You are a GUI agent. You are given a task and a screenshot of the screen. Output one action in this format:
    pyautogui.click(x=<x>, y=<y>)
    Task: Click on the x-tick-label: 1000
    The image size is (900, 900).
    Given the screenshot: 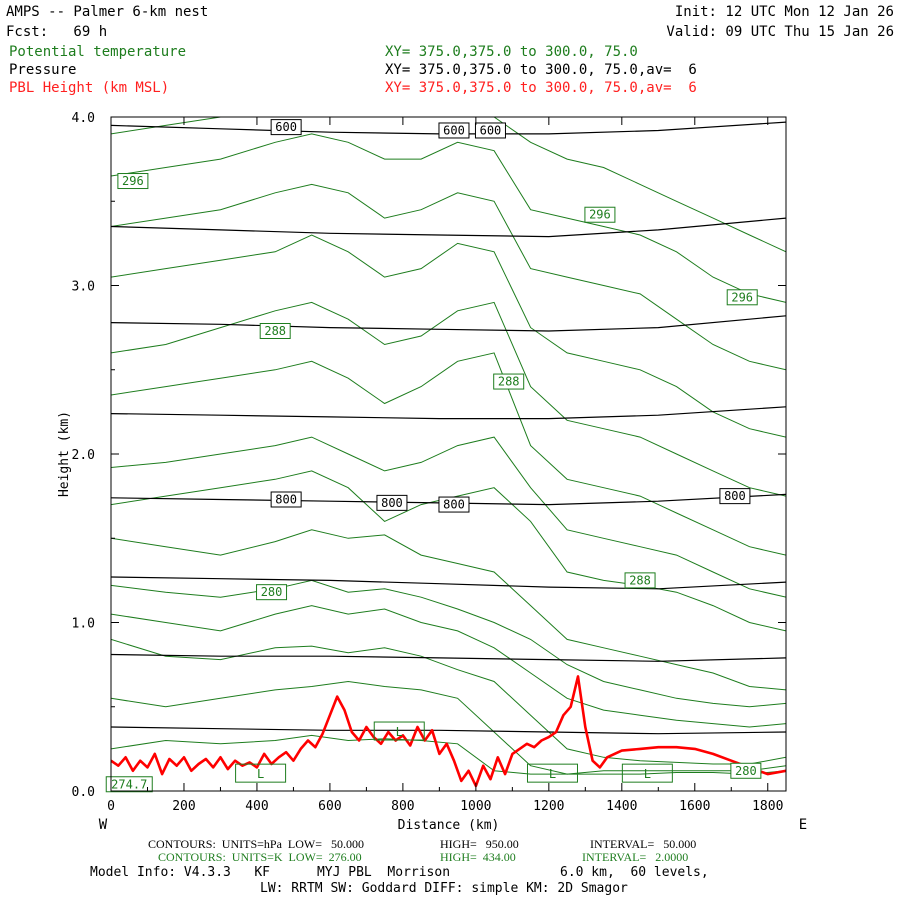 What is the action you would take?
    pyautogui.click(x=475, y=806)
    